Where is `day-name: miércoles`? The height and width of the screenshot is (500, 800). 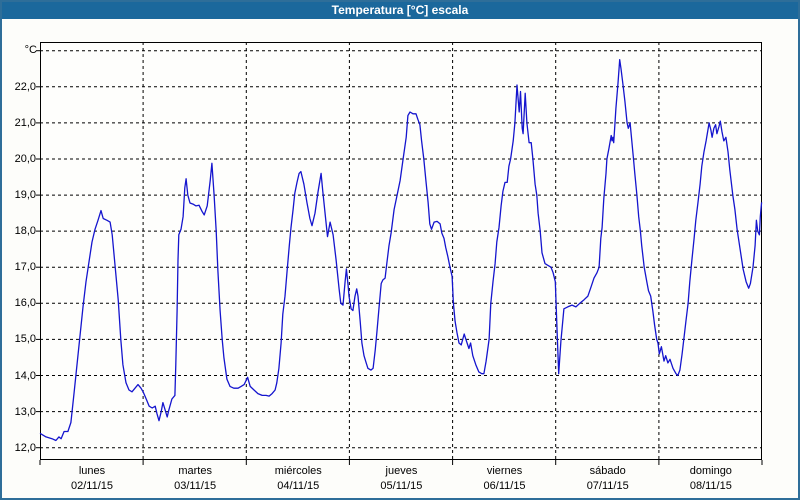 day-name: miércoles is located at coordinates (298, 471).